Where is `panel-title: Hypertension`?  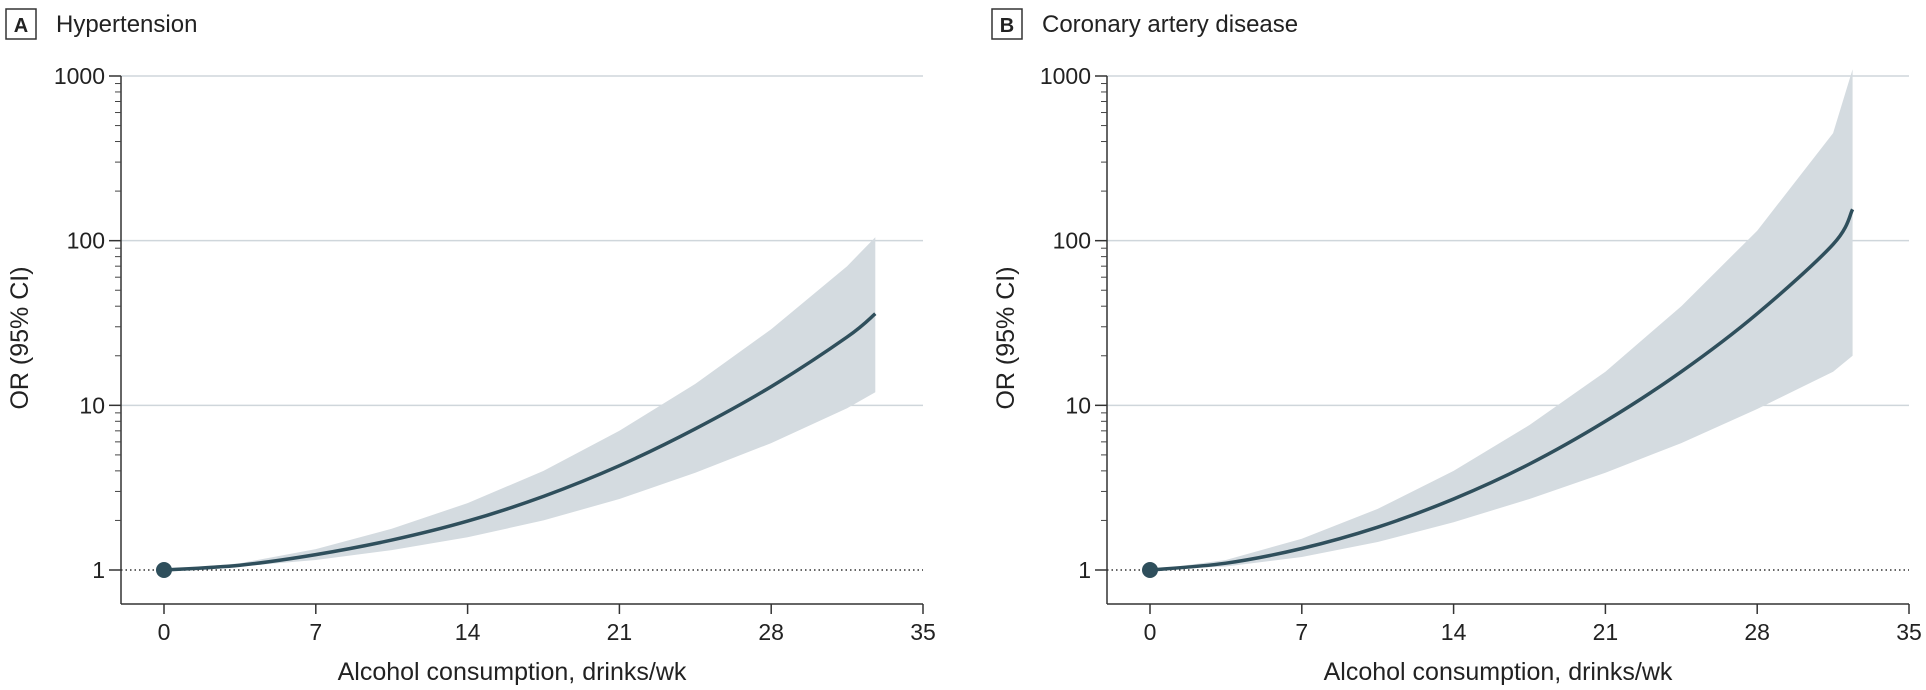
panel-title: Hypertension is located at coordinates (126, 24).